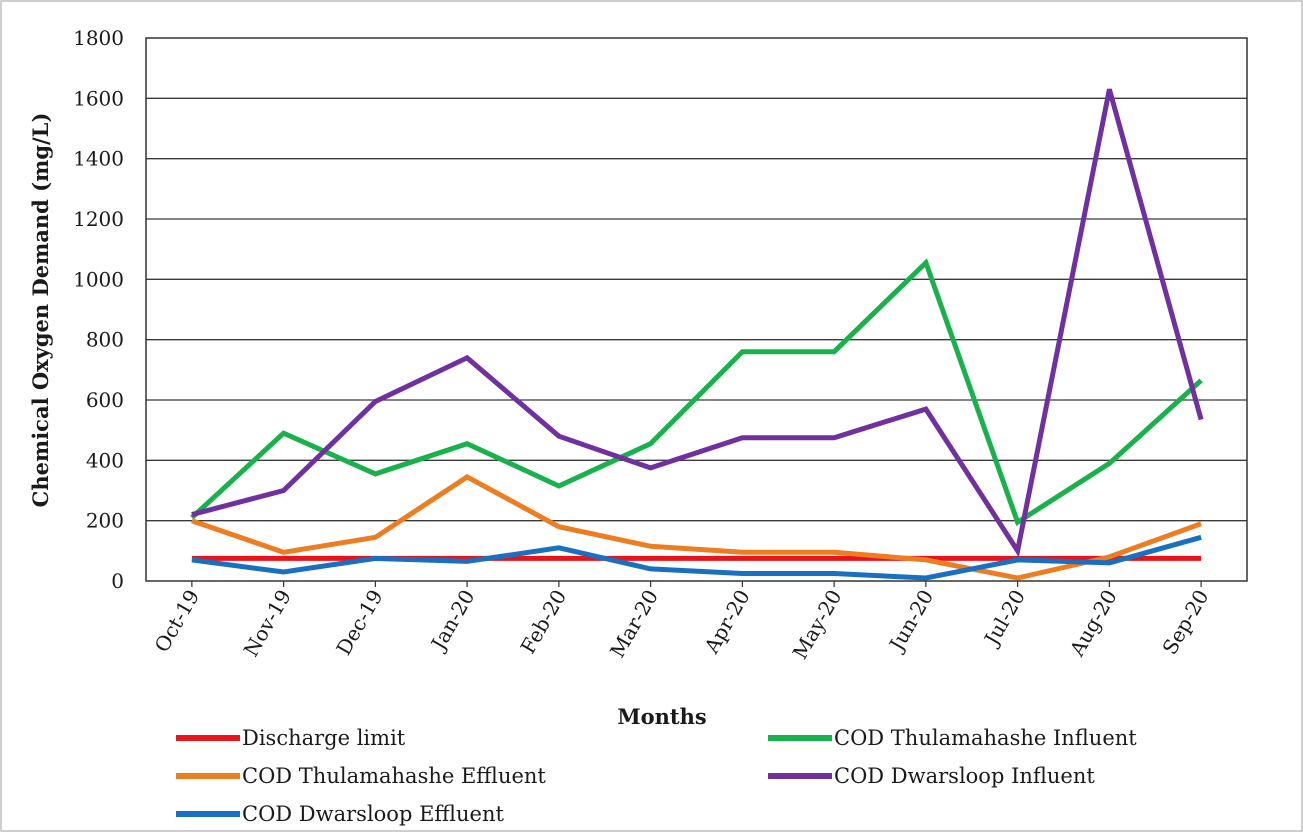 This screenshot has width=1303, height=836. I want to click on y-tick-label: 600, so click(105, 400).